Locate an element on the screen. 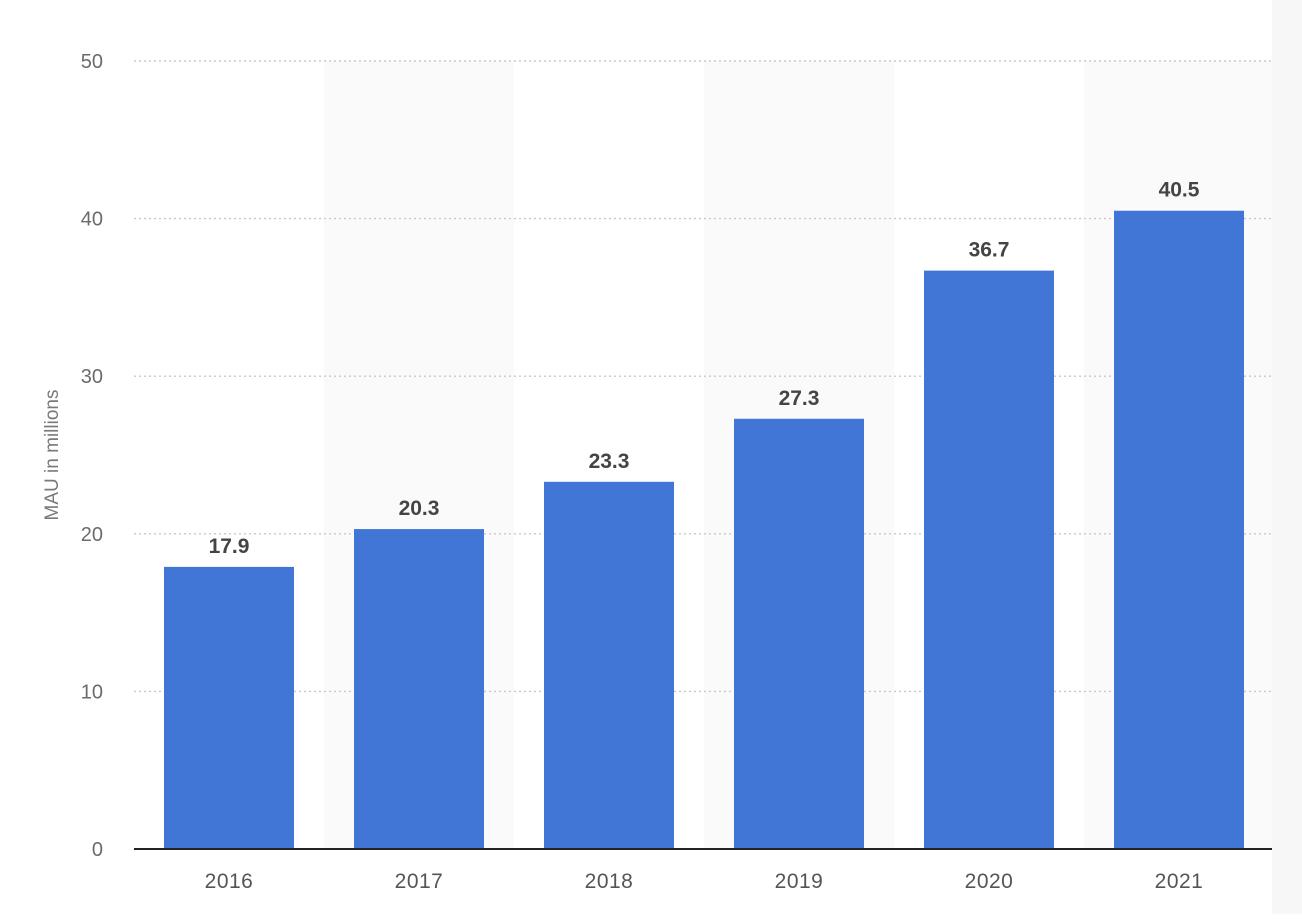  y-tick-label: 10 is located at coordinates (92, 692).